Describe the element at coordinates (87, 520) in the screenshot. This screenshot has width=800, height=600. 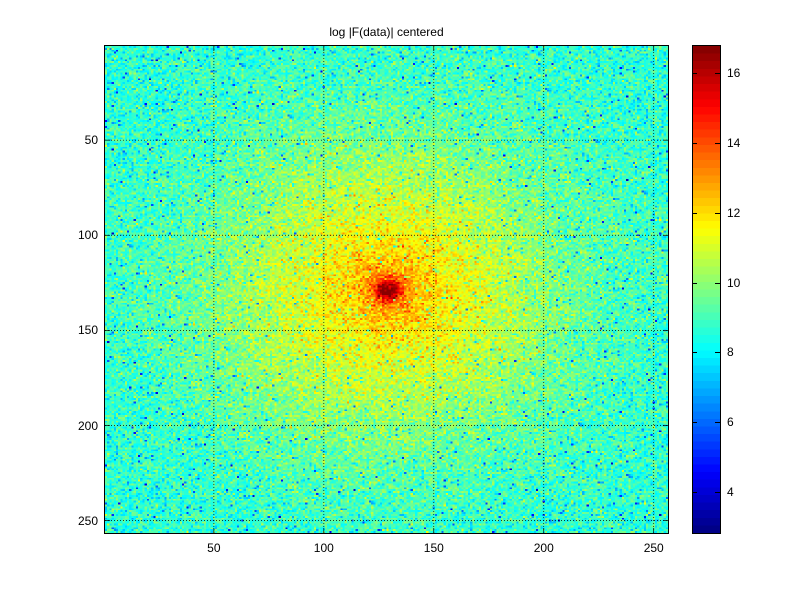
I see `y-tick-label: 250` at that location.